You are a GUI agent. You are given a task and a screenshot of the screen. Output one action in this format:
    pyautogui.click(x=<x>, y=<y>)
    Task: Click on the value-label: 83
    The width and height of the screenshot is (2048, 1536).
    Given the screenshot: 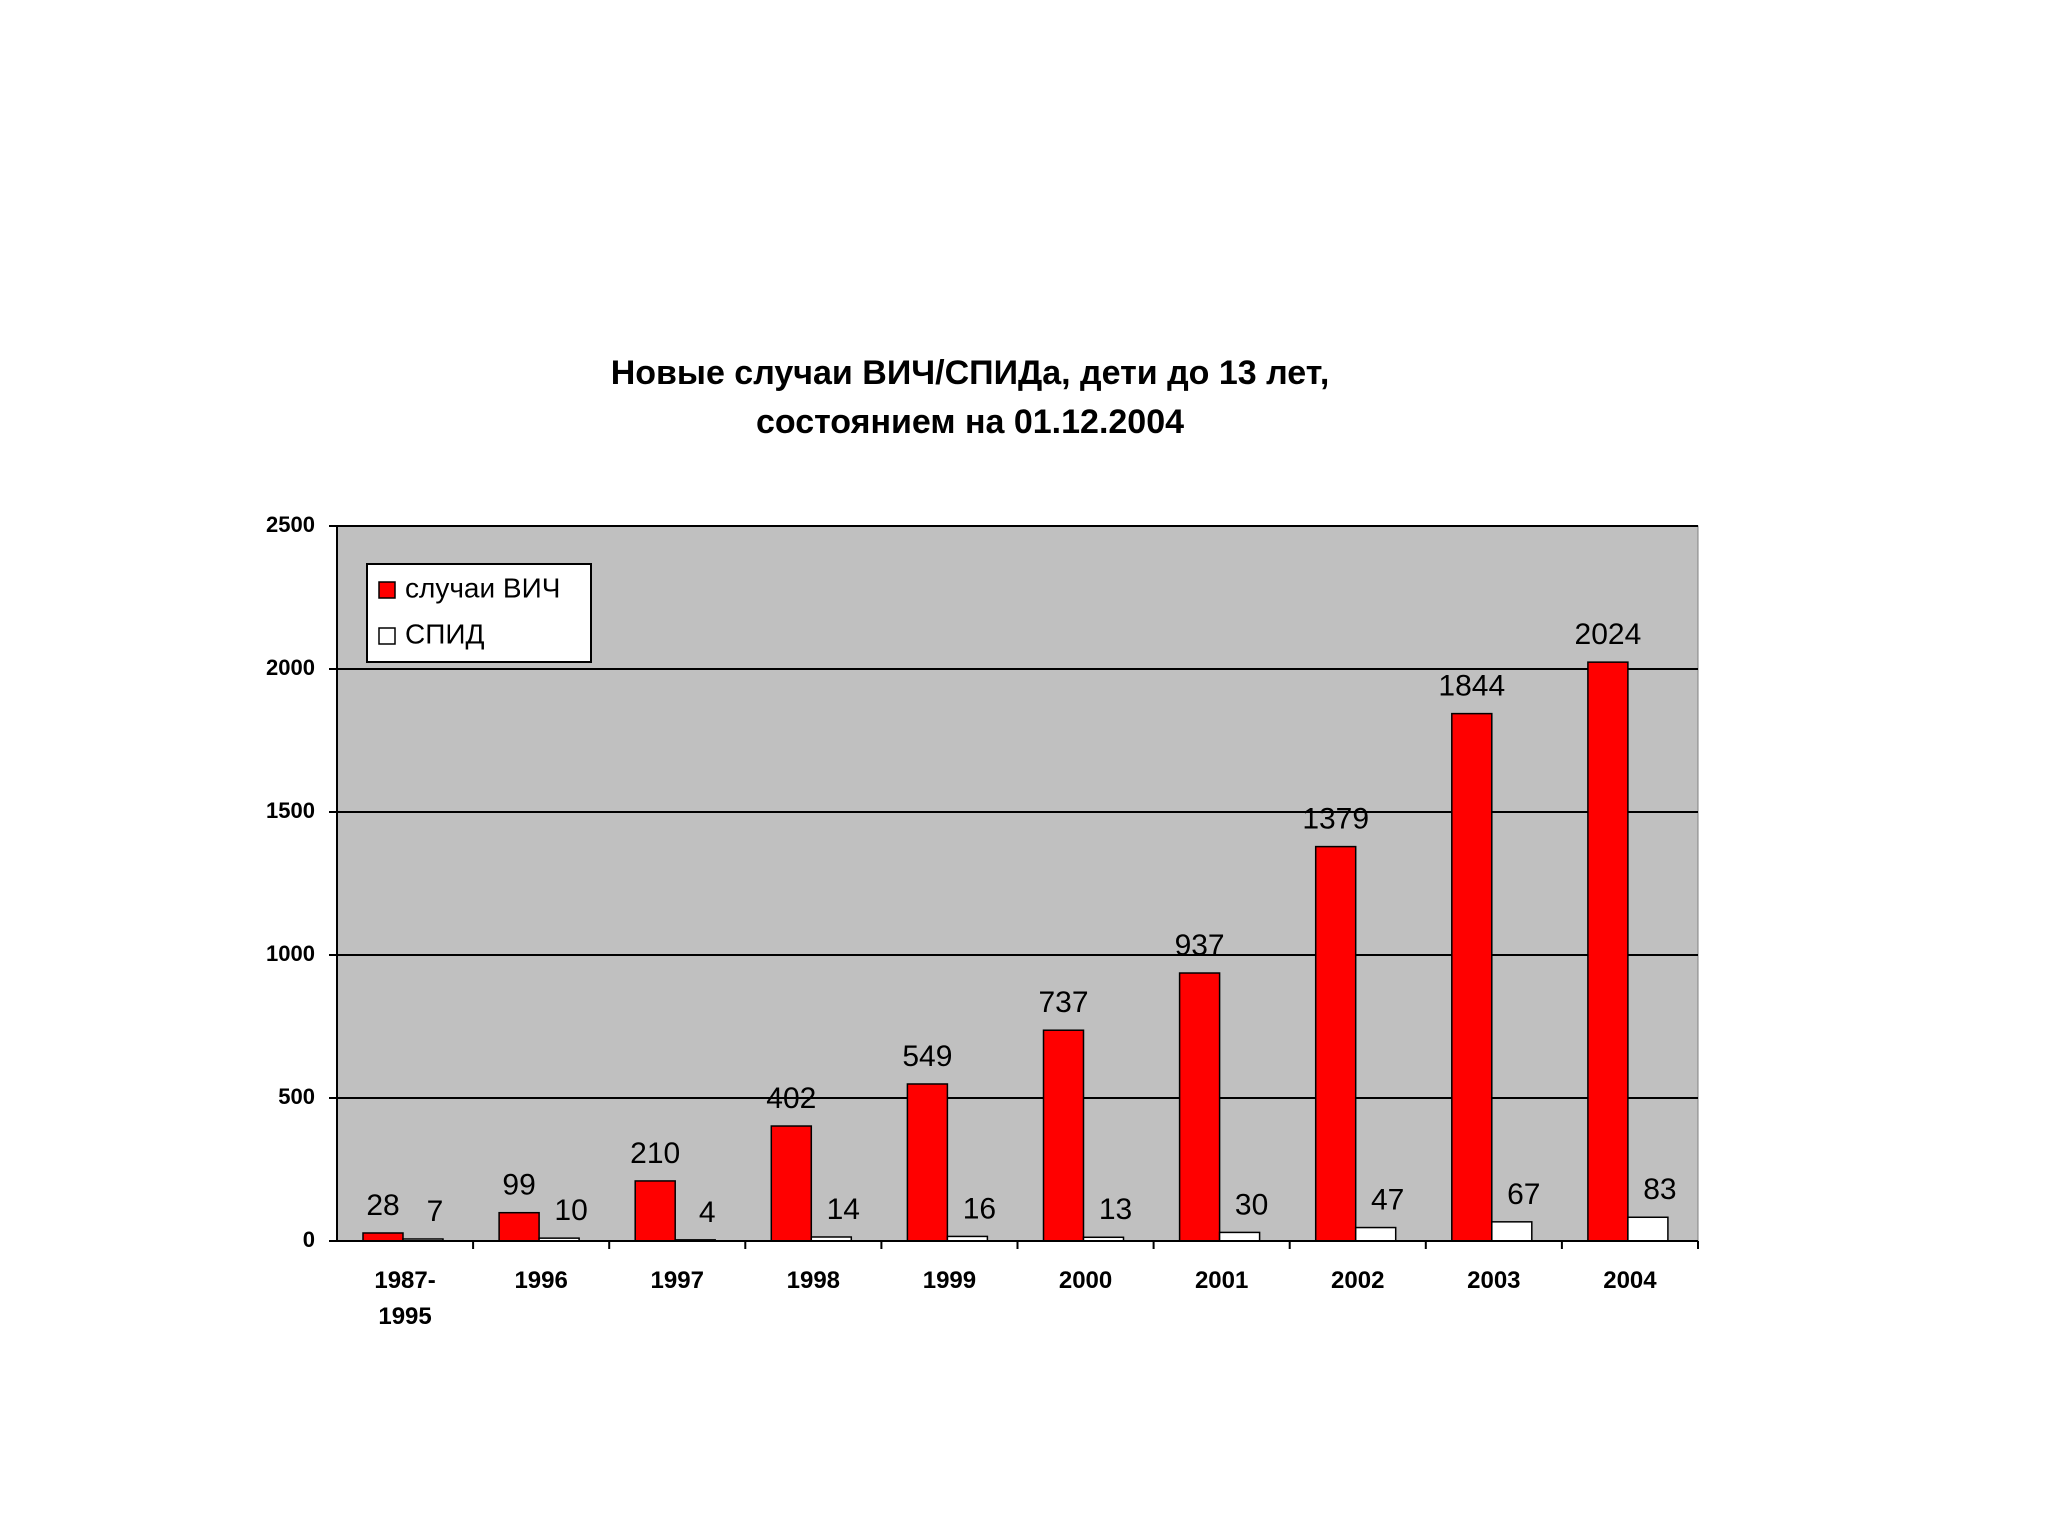 What is the action you would take?
    pyautogui.click(x=1659, y=1189)
    